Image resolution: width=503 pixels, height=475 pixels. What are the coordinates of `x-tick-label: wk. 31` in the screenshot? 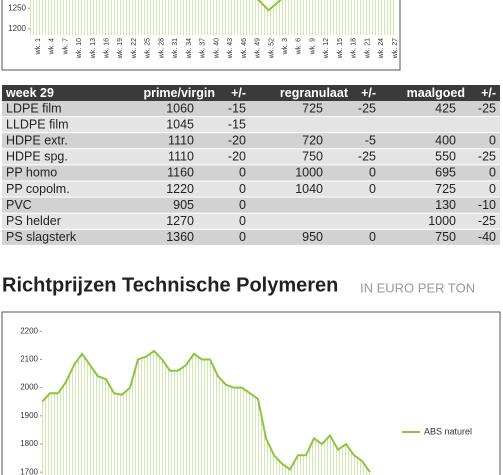 It's located at (175, 48).